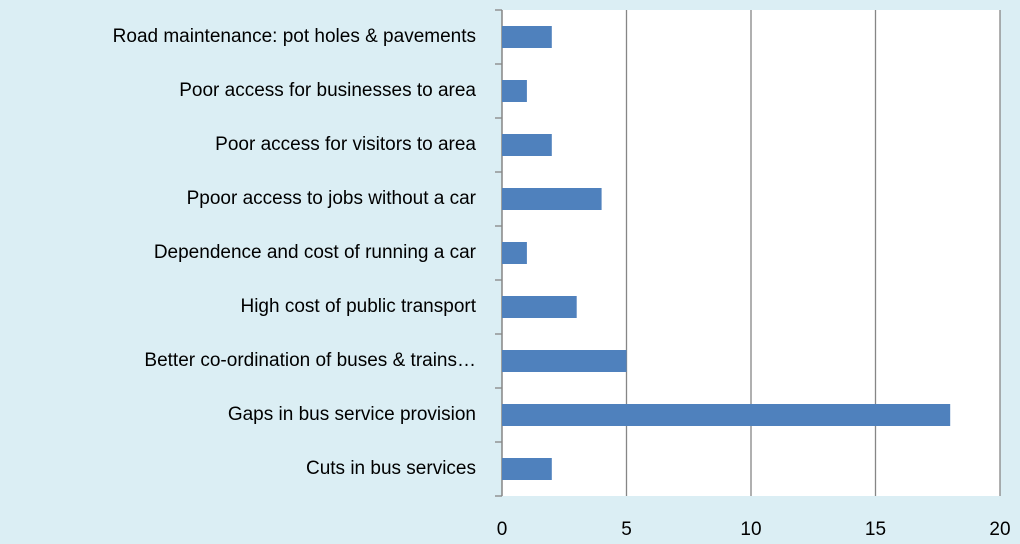 This screenshot has height=544, width=1020. I want to click on x-tick-label: 10, so click(750, 529).